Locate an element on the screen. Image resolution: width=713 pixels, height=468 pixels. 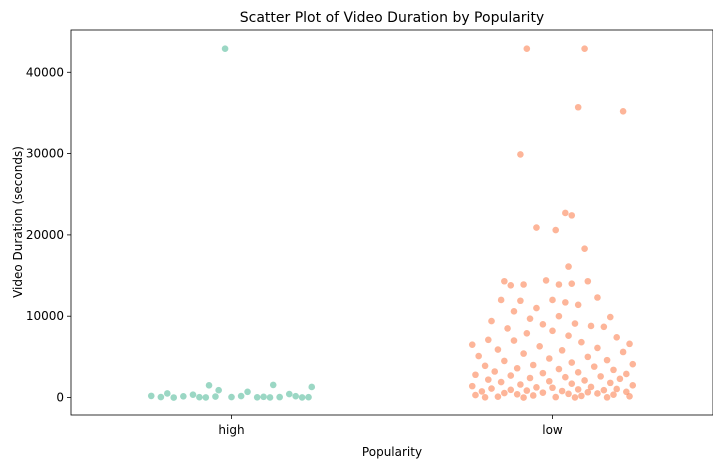
x-axis: high low is located at coordinates (390, 426).